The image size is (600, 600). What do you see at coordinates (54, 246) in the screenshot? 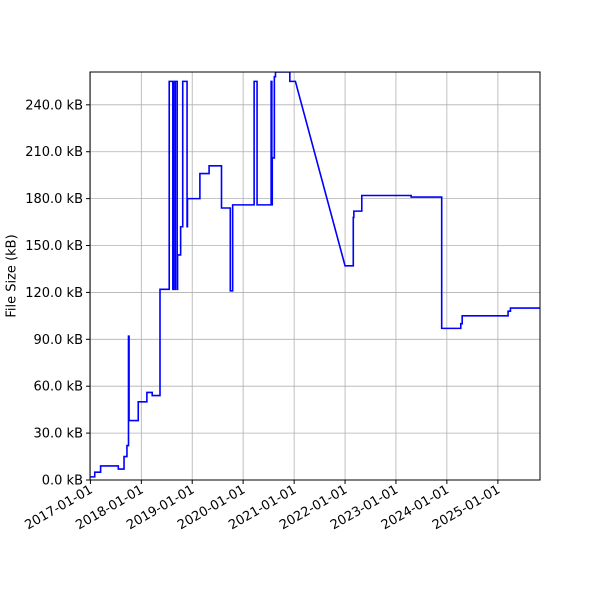
I see `y-tick-label: 150.0 kB` at bounding box center [54, 246].